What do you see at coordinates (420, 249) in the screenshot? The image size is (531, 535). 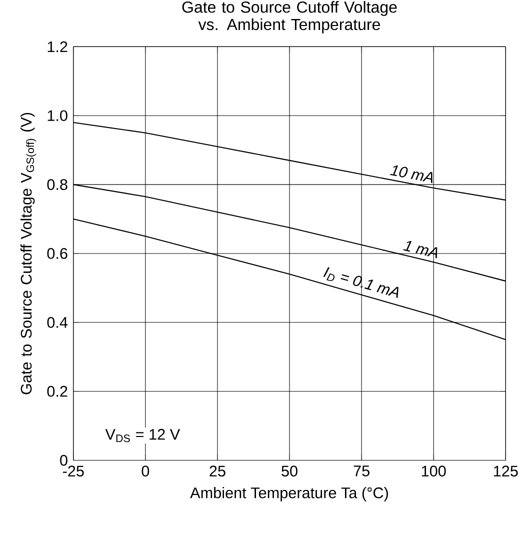 I see `text: 1 mA` at bounding box center [420, 249].